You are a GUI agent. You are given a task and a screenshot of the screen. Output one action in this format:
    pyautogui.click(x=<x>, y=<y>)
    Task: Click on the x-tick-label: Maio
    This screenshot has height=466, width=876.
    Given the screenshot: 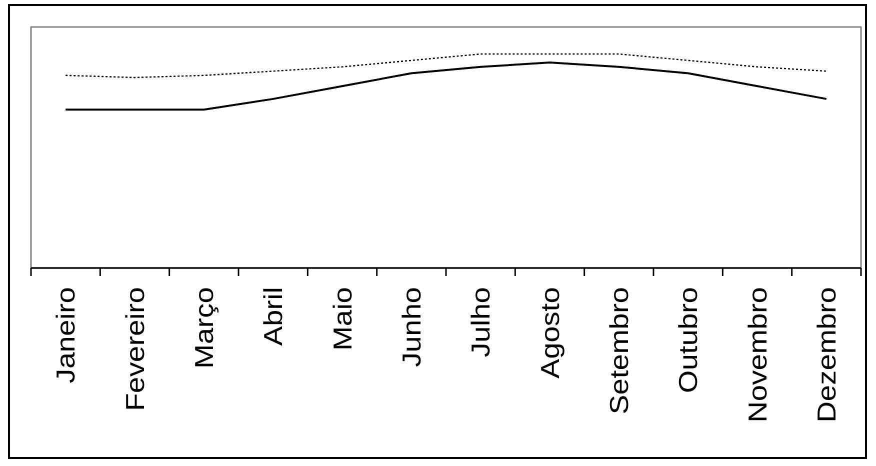 What is the action you would take?
    pyautogui.click(x=342, y=319)
    